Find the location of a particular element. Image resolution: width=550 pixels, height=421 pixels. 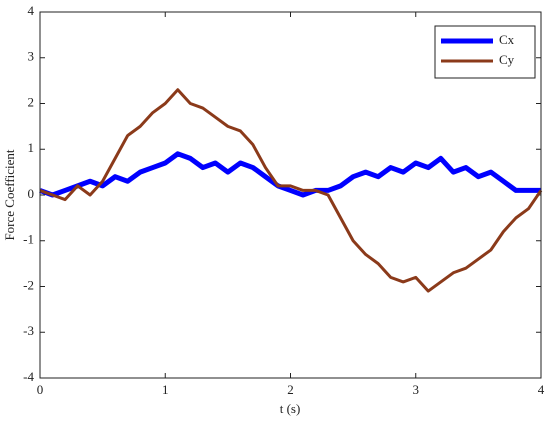

x-tick-label: 4 is located at coordinates (541, 389).